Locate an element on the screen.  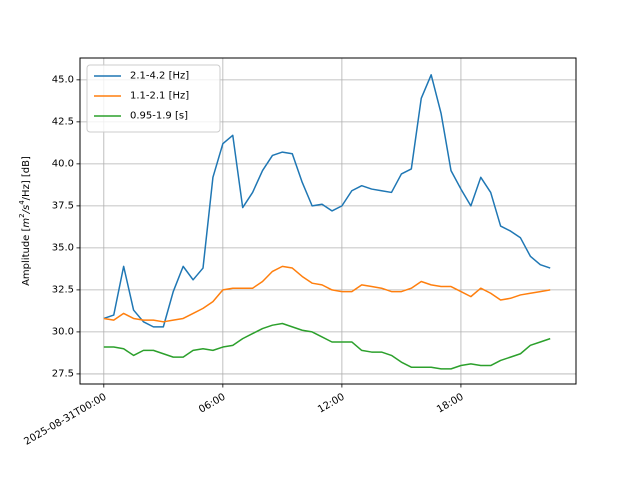
y-tick-label: 40.0 is located at coordinates (63, 163).